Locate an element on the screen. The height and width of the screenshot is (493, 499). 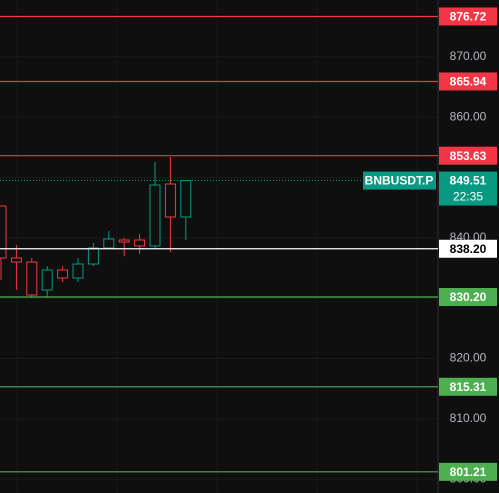
last-price-box is located at coordinates (468, 188).